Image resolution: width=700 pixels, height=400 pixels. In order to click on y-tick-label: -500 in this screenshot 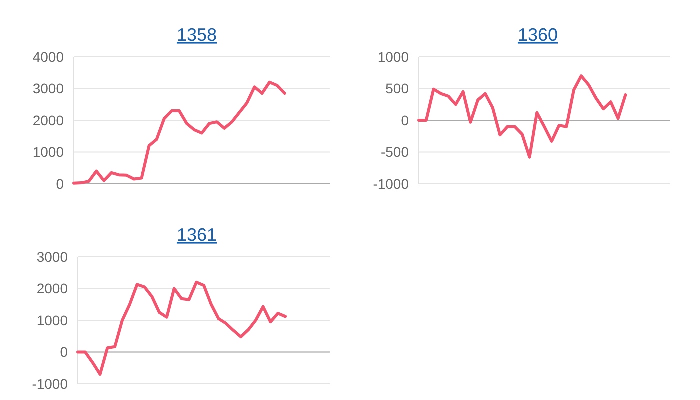, I will do `click(395, 152)`.